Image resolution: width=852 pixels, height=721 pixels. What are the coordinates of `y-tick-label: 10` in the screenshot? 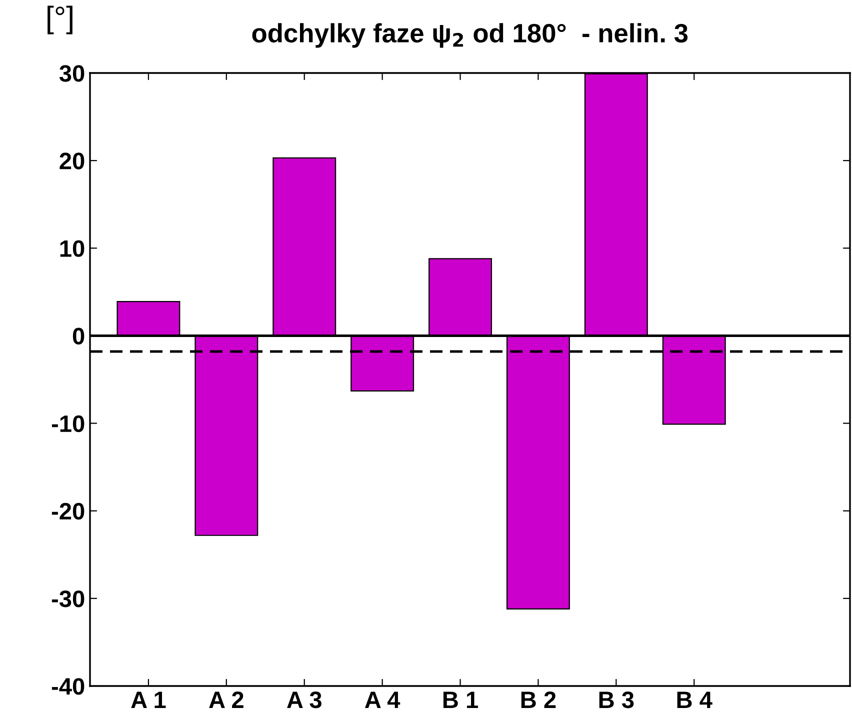 It's located at (72, 248).